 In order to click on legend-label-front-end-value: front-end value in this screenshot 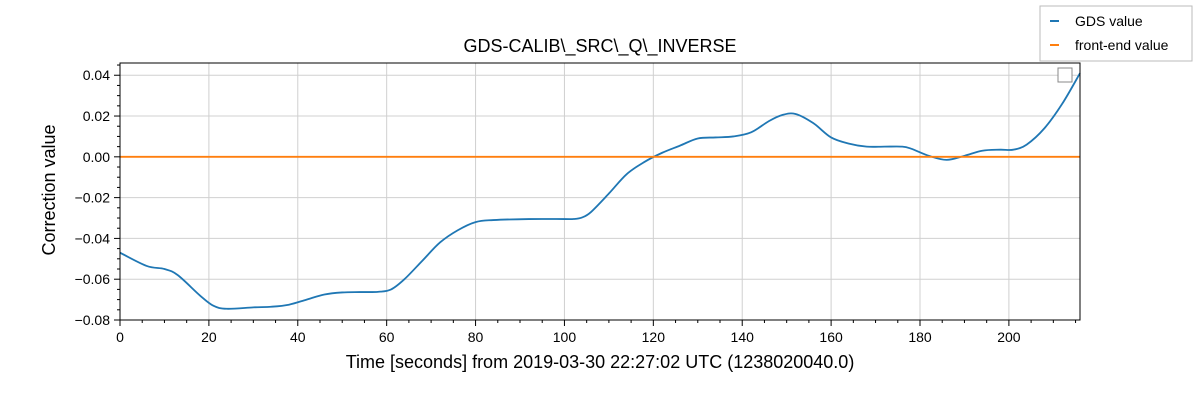, I will do `click(1122, 45)`.